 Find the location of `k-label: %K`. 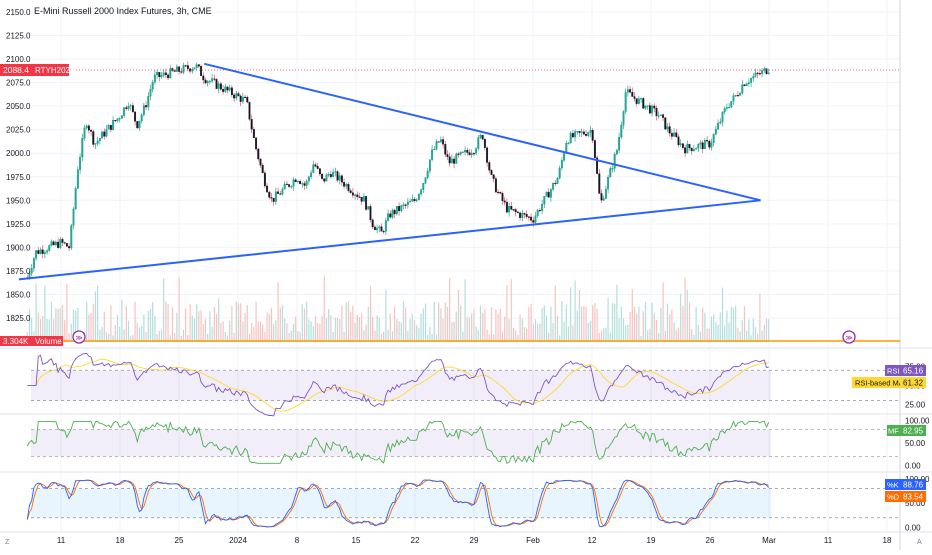

k-label: %K is located at coordinates (893, 485).